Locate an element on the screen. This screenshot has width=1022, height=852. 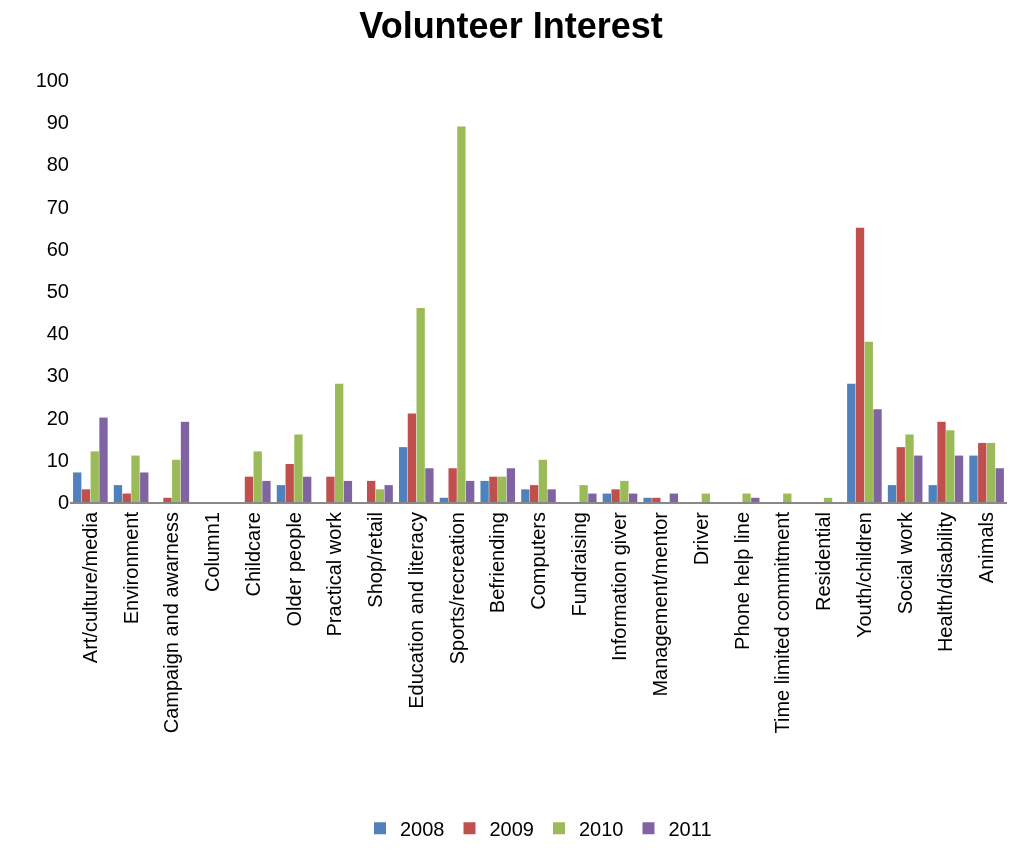
x-tick-label: Environment is located at coordinates (130, 568).